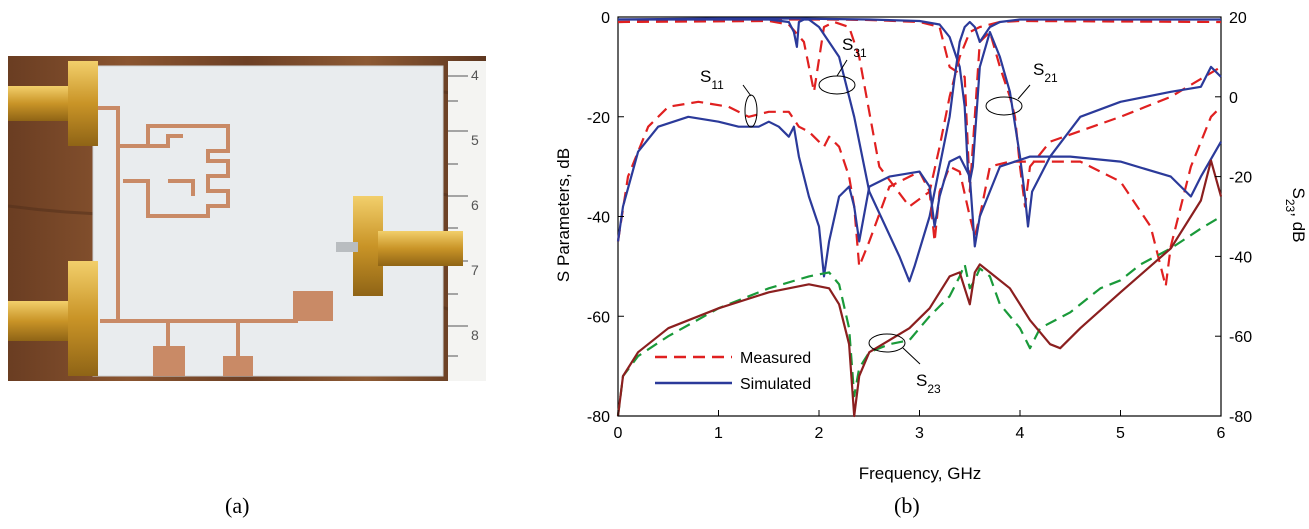  Describe the element at coordinates (921, 380) in the screenshot. I see `s23-label-main: S` at that location.